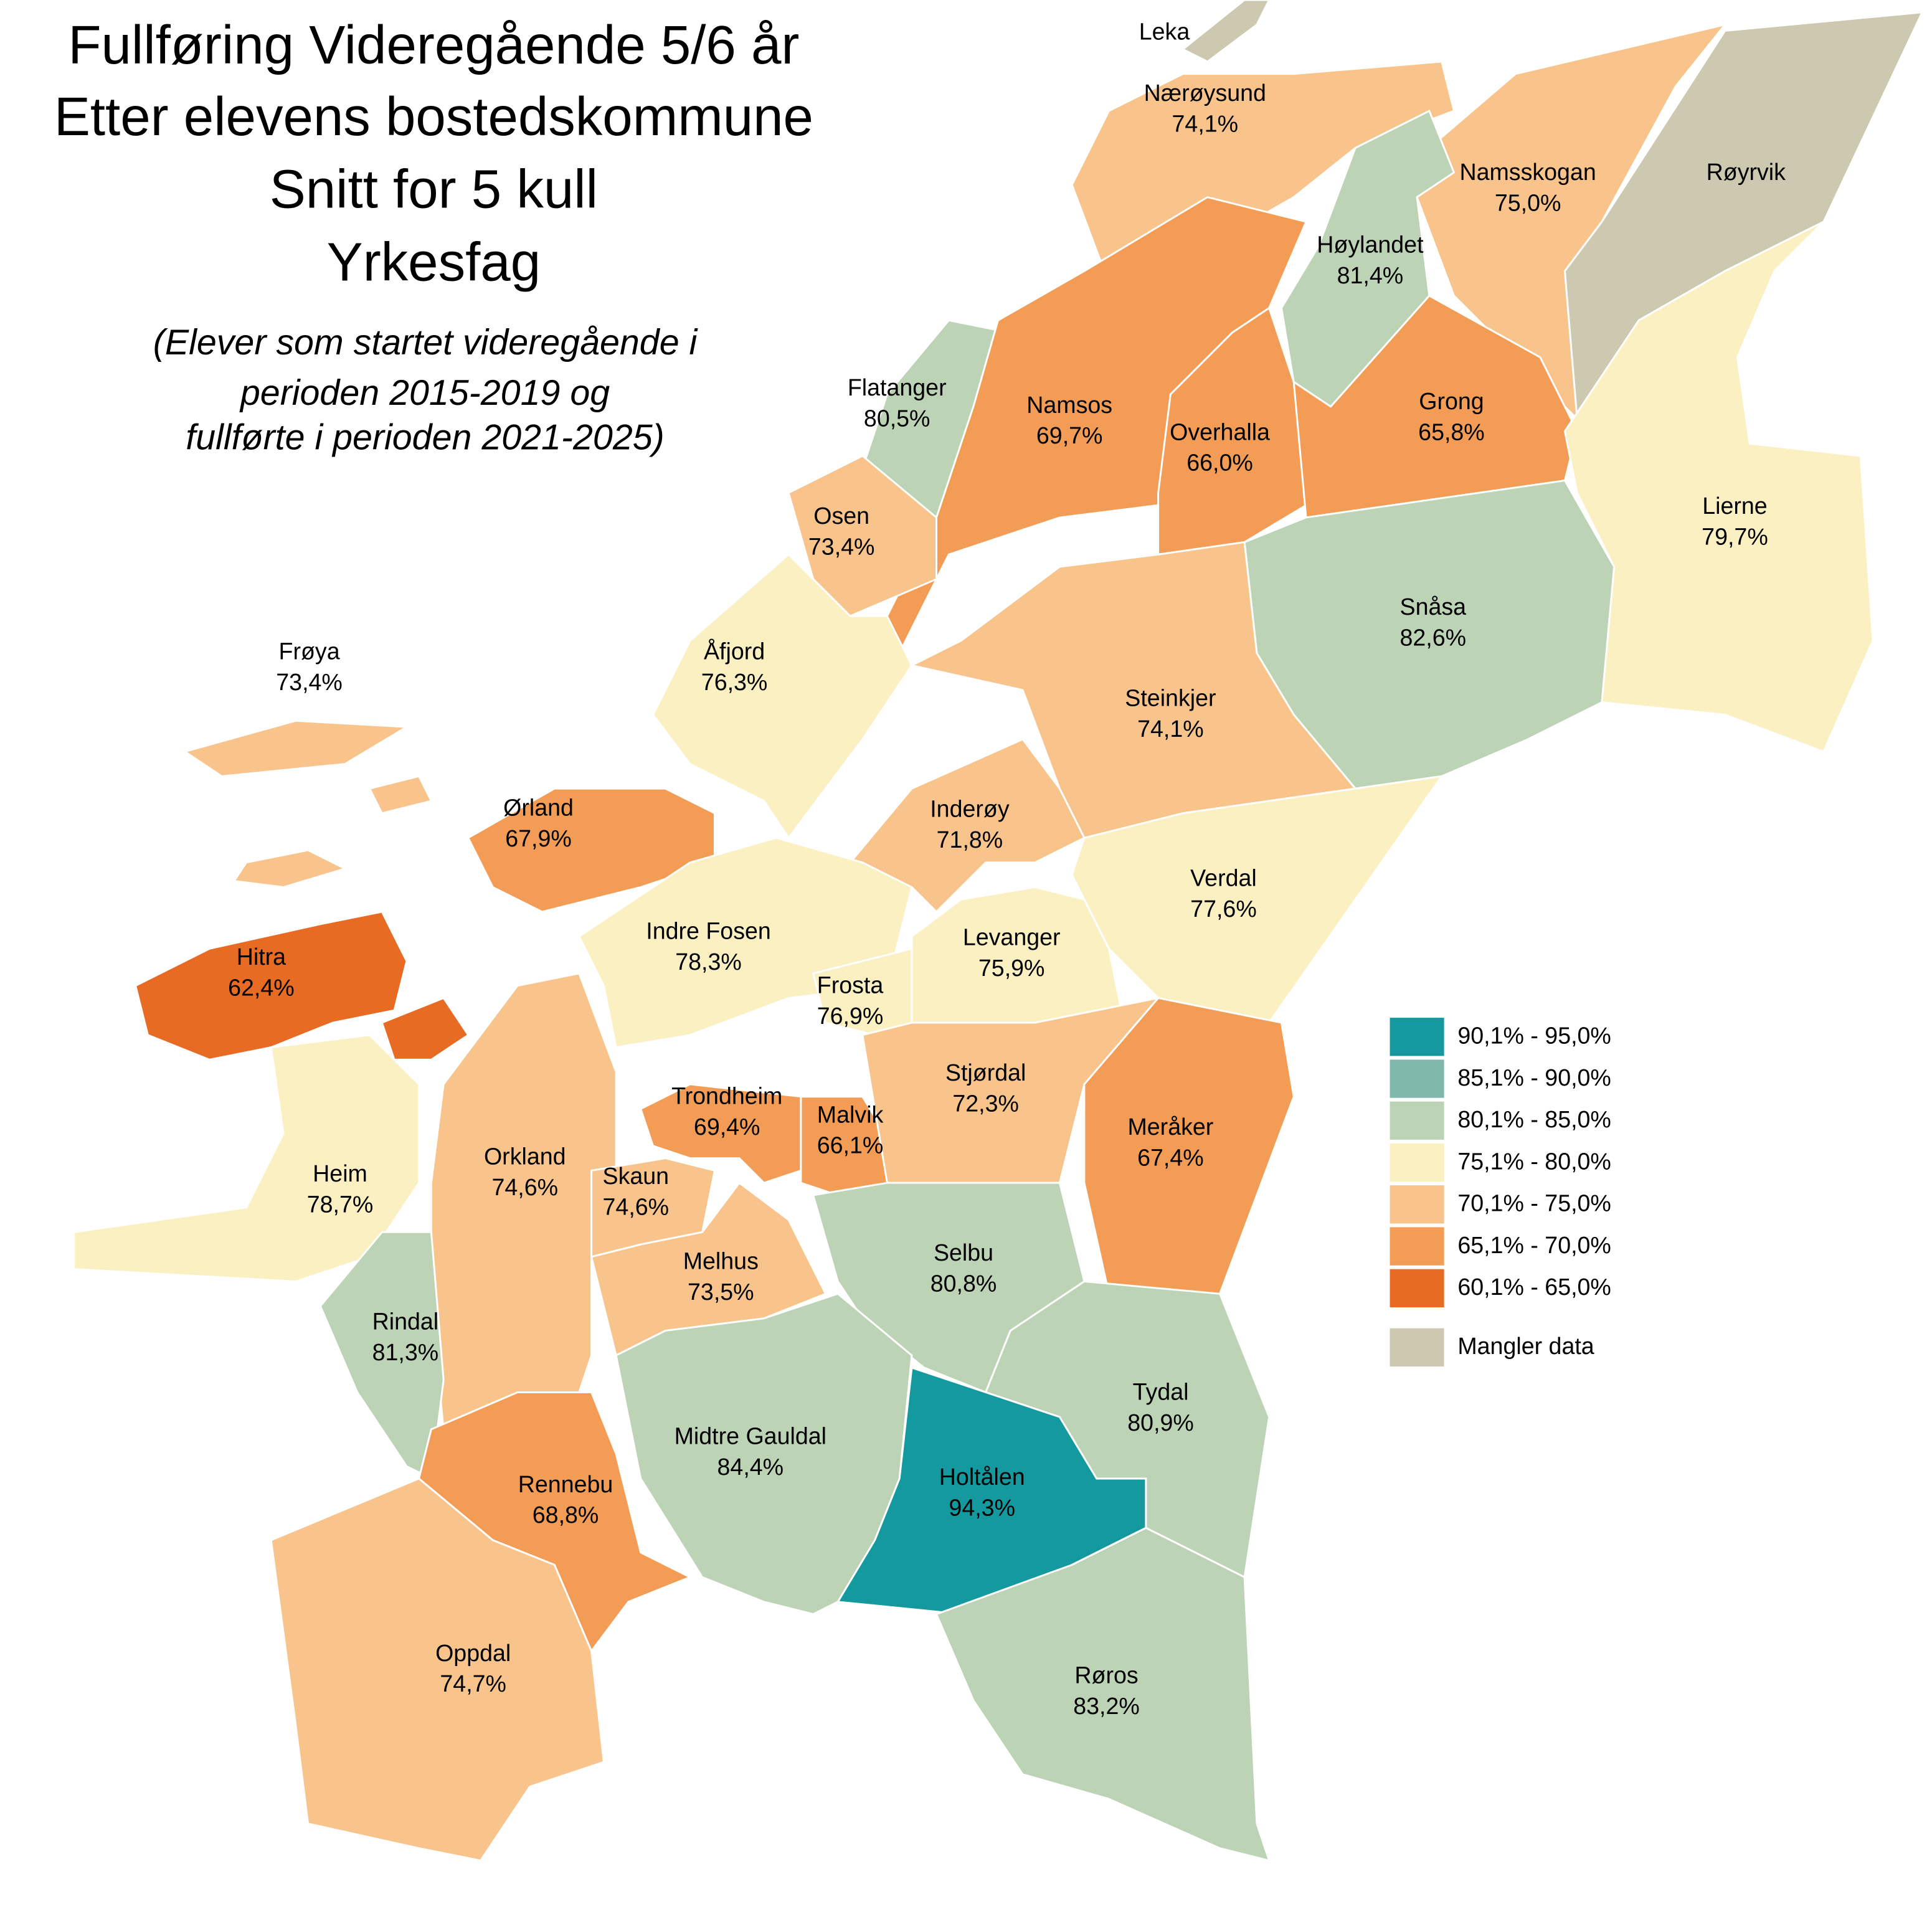 The image size is (1932, 1932). What do you see at coordinates (1165, 31) in the screenshot?
I see `municipality-name: Leka` at bounding box center [1165, 31].